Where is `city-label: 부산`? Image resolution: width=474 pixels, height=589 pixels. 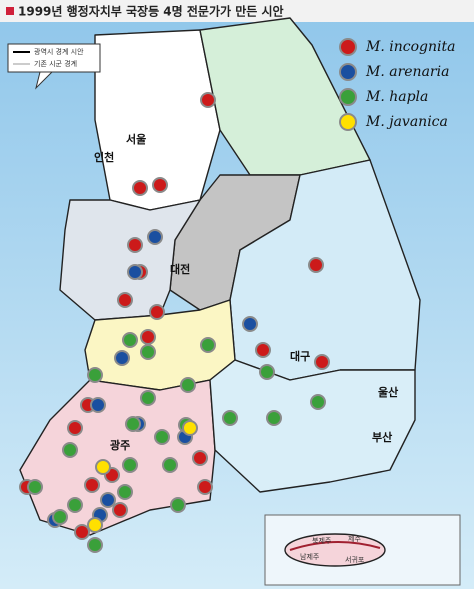
city-label: 부산 is located at coordinates (382, 437).